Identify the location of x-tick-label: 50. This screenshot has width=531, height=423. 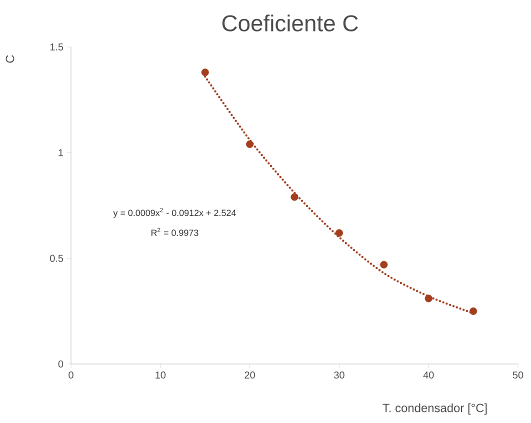
(518, 375).